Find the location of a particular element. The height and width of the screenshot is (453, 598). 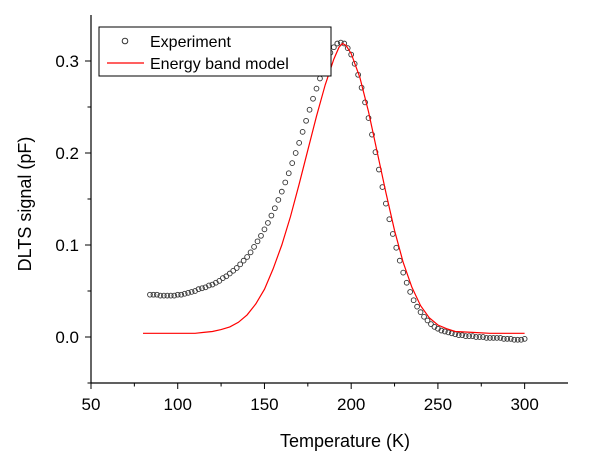

legend-box is located at coordinates (215, 51).